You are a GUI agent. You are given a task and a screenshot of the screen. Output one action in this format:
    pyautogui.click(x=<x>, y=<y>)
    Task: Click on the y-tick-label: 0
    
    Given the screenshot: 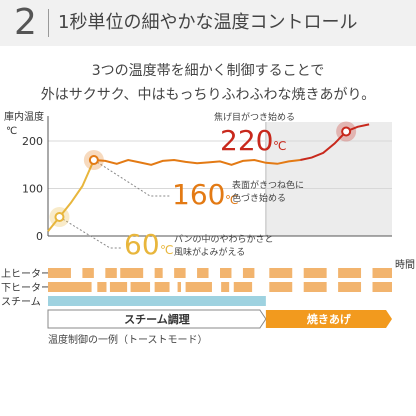 What is the action you would take?
    pyautogui.click(x=39, y=236)
    